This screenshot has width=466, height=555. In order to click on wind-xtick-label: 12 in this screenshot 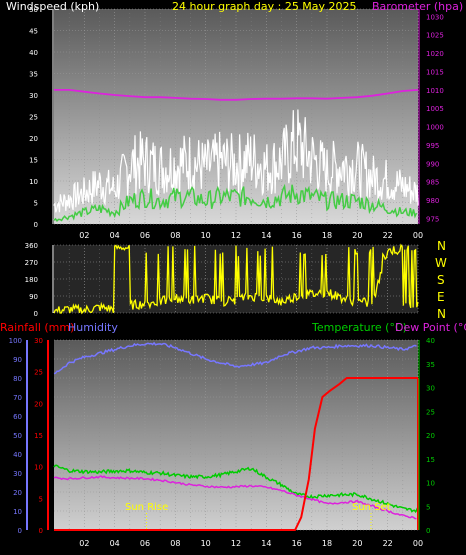, I will do `click(236, 235)`.